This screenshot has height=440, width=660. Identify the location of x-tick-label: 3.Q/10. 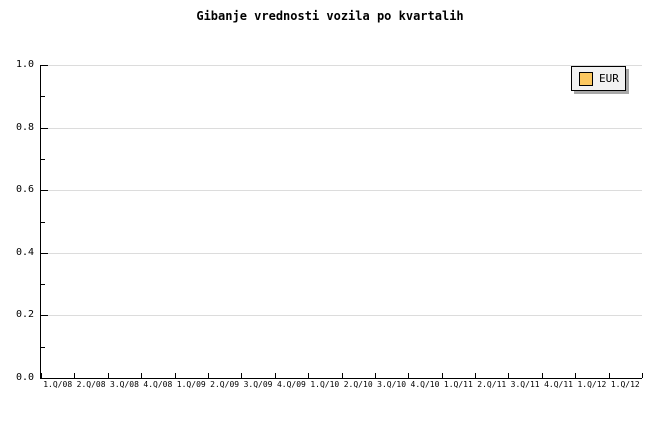
(392, 384).